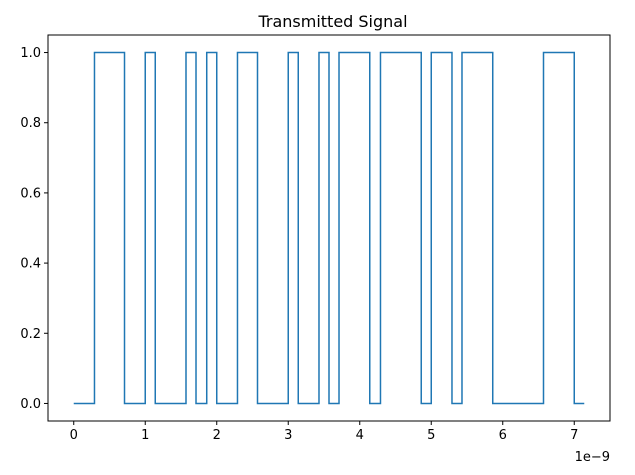 This screenshot has height=475, width=635. I want to click on x-tick-label: 2, so click(217, 435).